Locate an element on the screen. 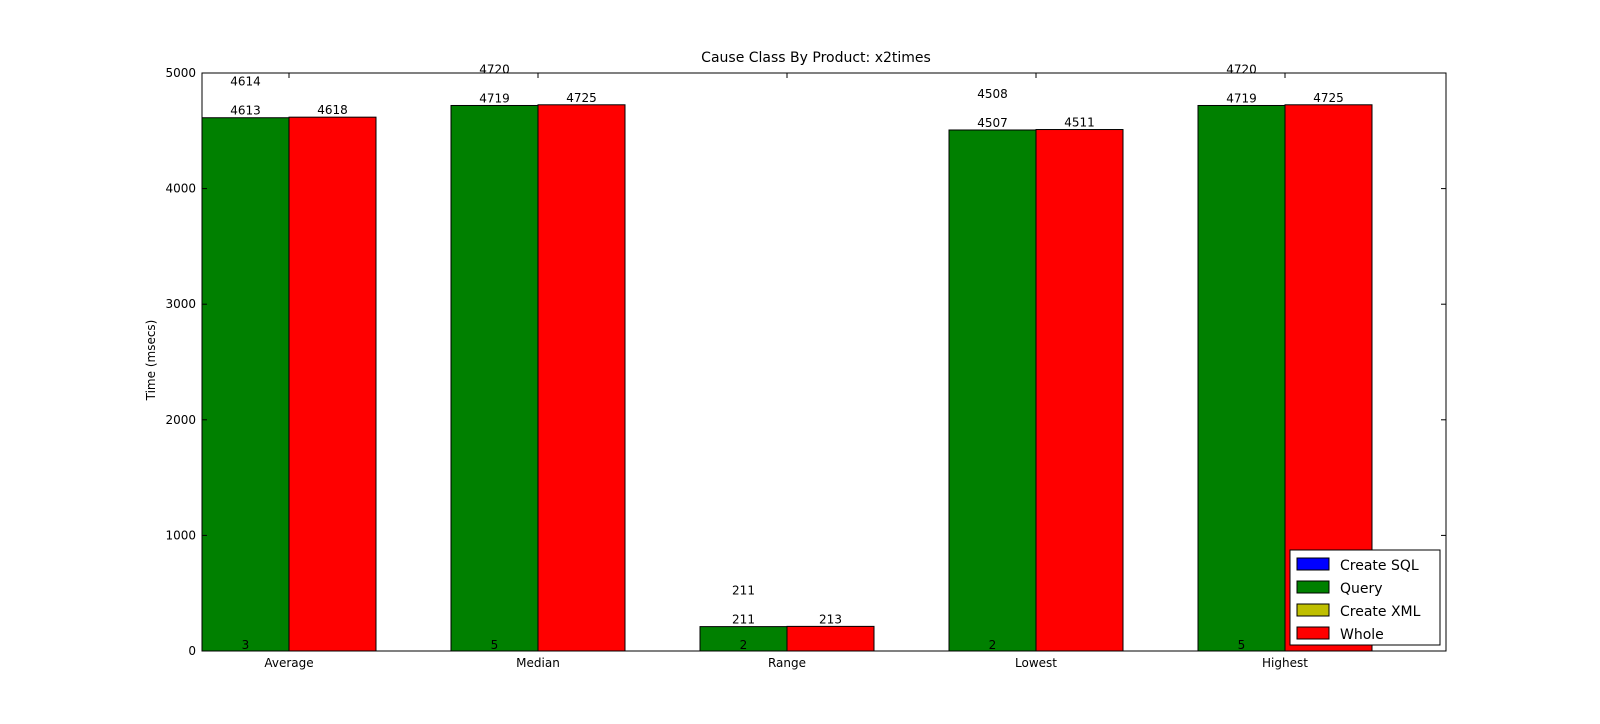 This screenshot has width=1600, height=724. legend-label-whole: Whole is located at coordinates (1362, 635).